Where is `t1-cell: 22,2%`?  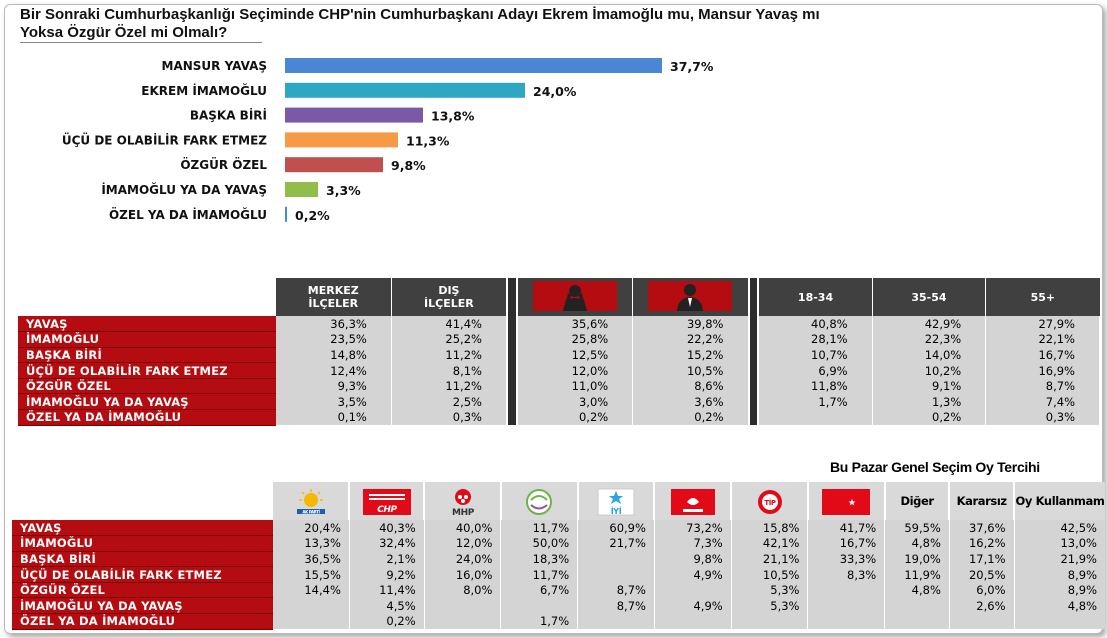 t1-cell: 22,2% is located at coordinates (690, 339).